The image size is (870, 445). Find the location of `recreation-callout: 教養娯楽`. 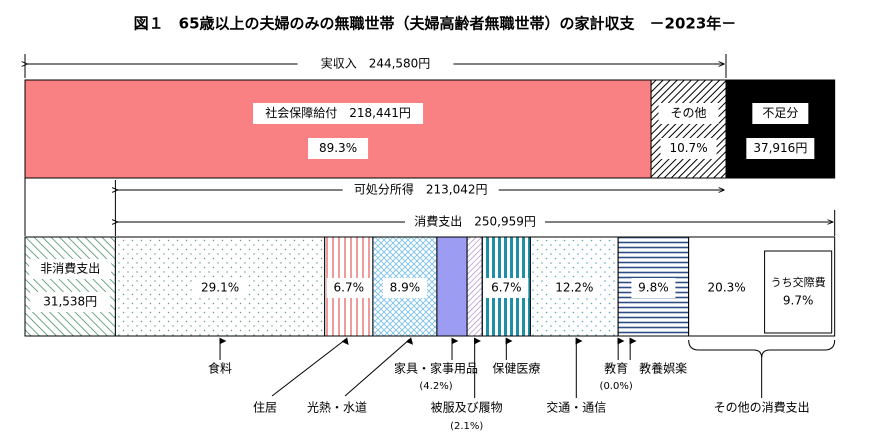

recreation-callout: 教養娯楽 is located at coordinates (663, 368).